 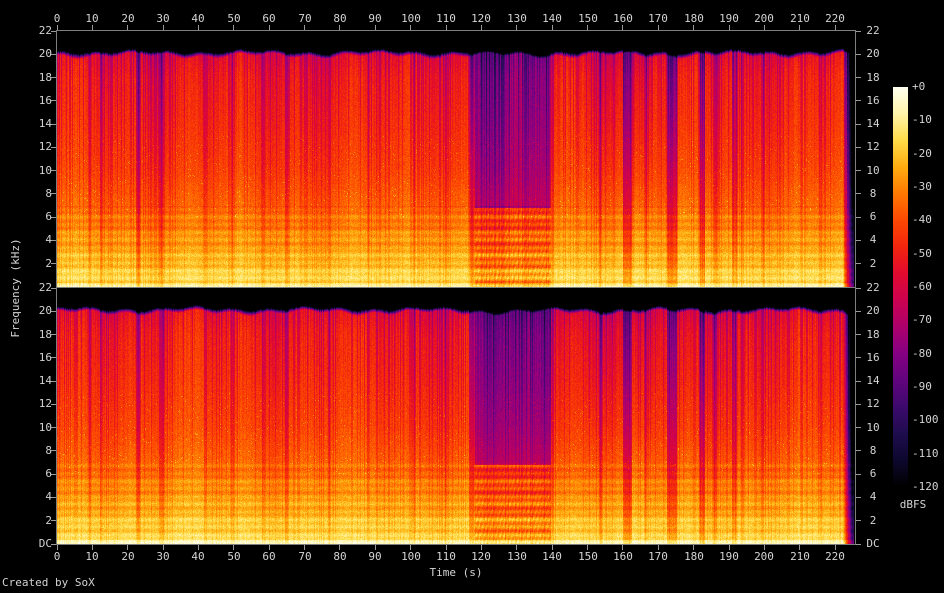 What do you see at coordinates (198, 556) in the screenshot?
I see `time-tick-label: 40` at bounding box center [198, 556].